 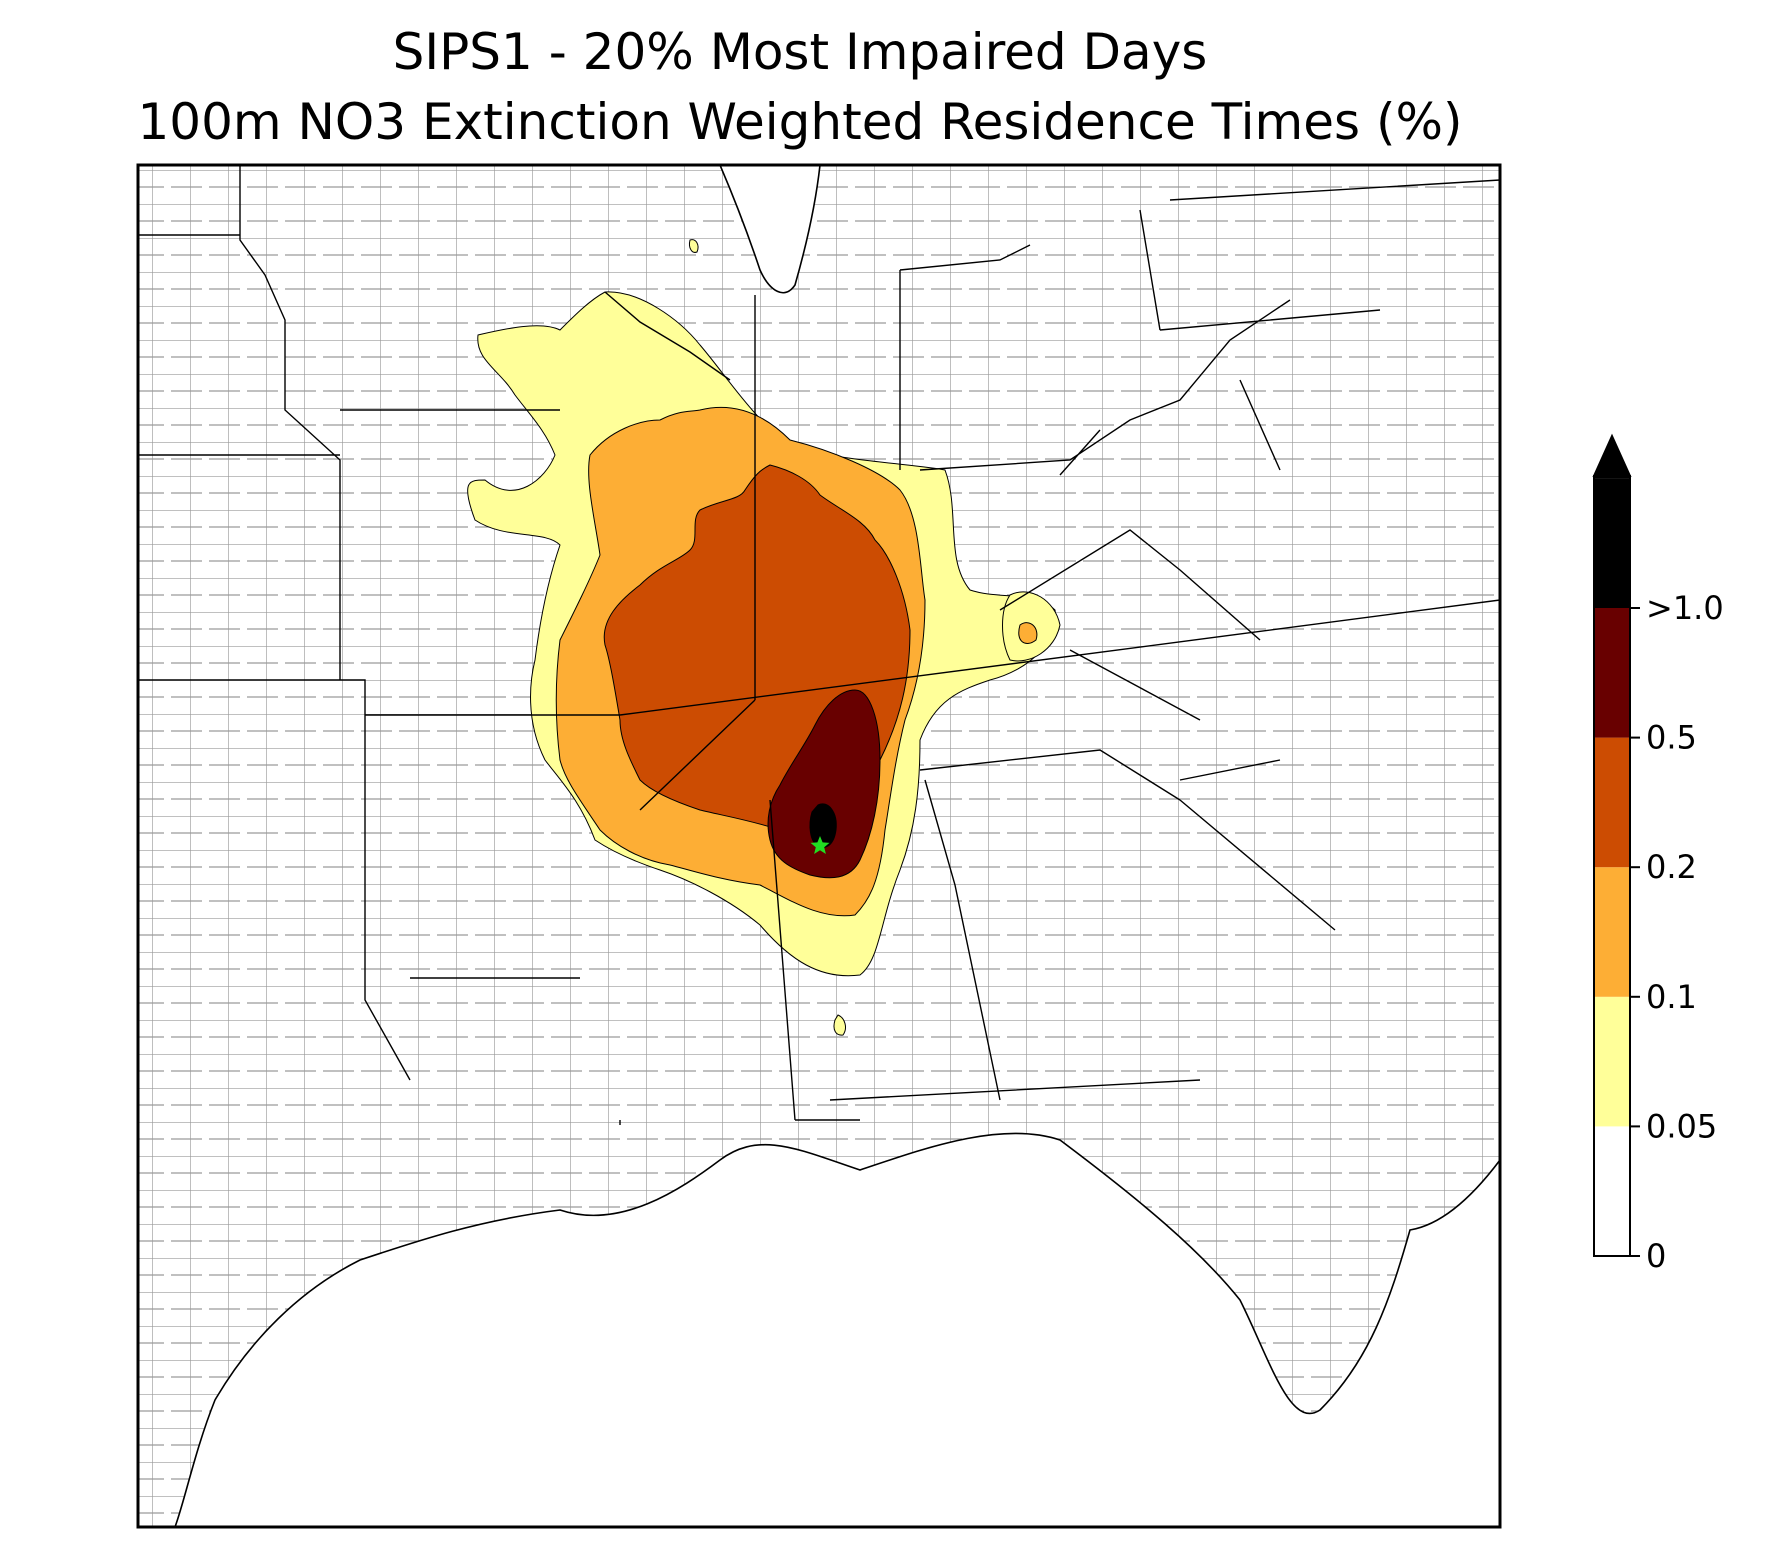 What do you see at coordinates (1656, 1256) in the screenshot?
I see `colorbar-tick-label: 0` at bounding box center [1656, 1256].